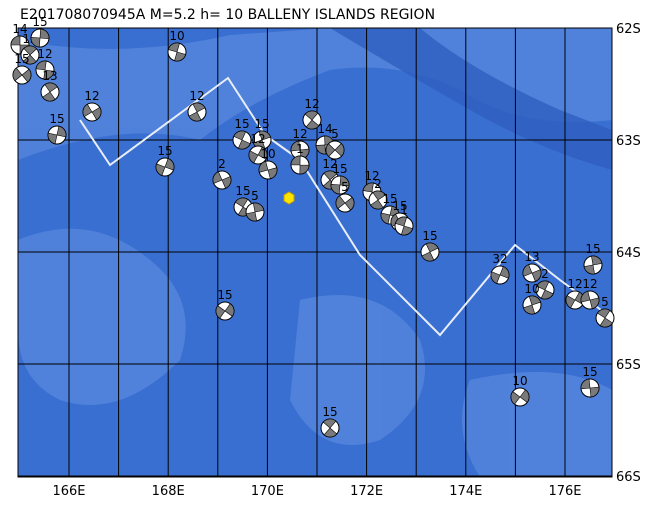  What do you see at coordinates (325, 138) in the screenshot?
I see `focal-mechanism: 14` at bounding box center [325, 138].